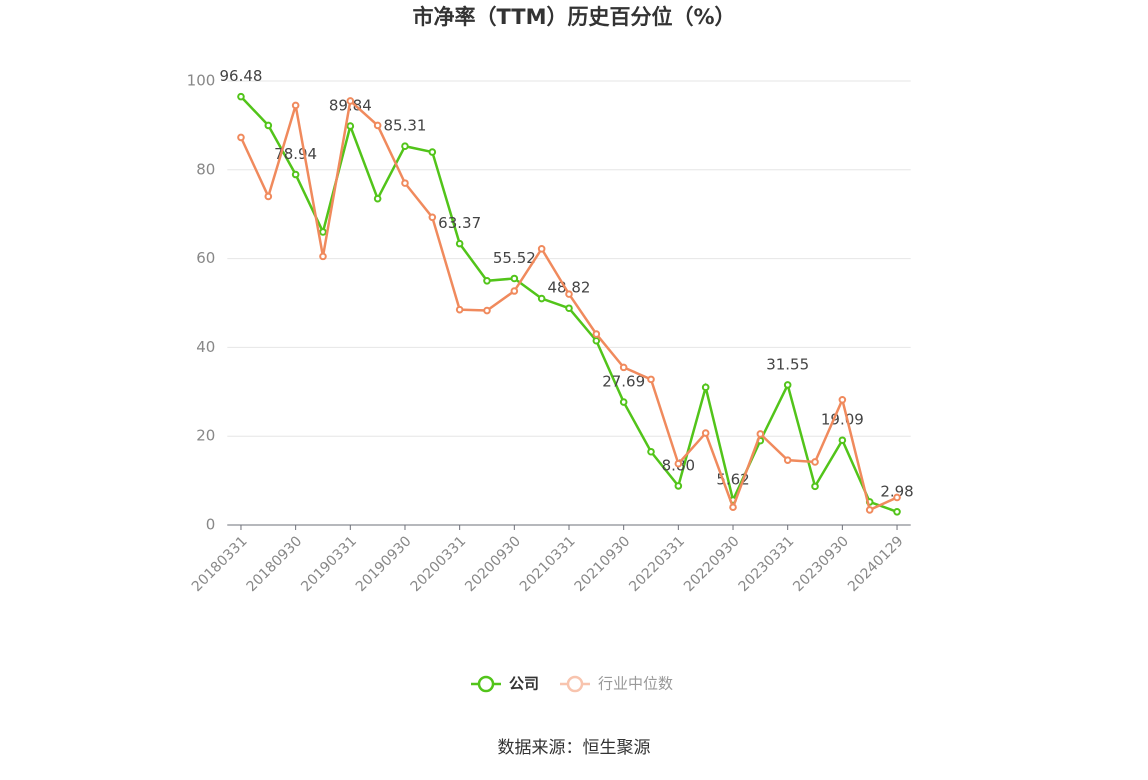  I want to click on y-tick-label: 40, so click(205, 347).